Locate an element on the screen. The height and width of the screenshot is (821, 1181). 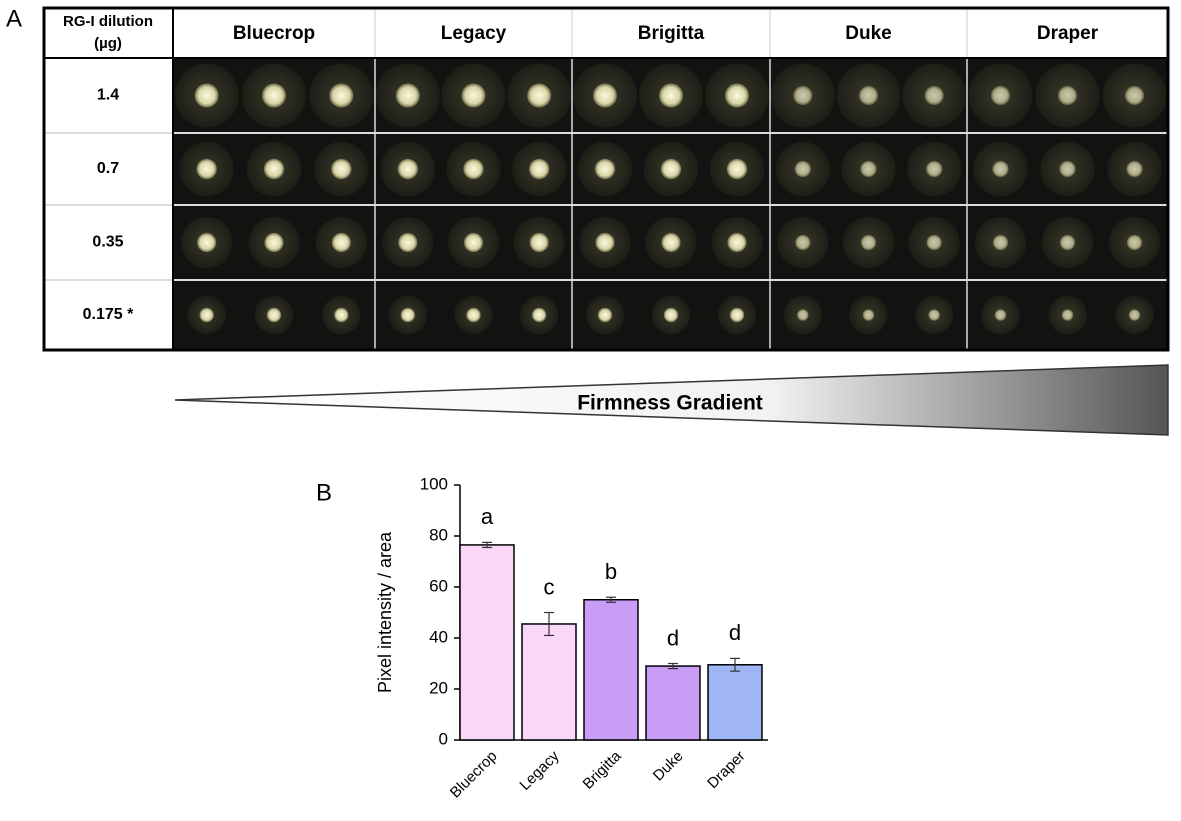
row-label: 0.35 is located at coordinates (107, 242).